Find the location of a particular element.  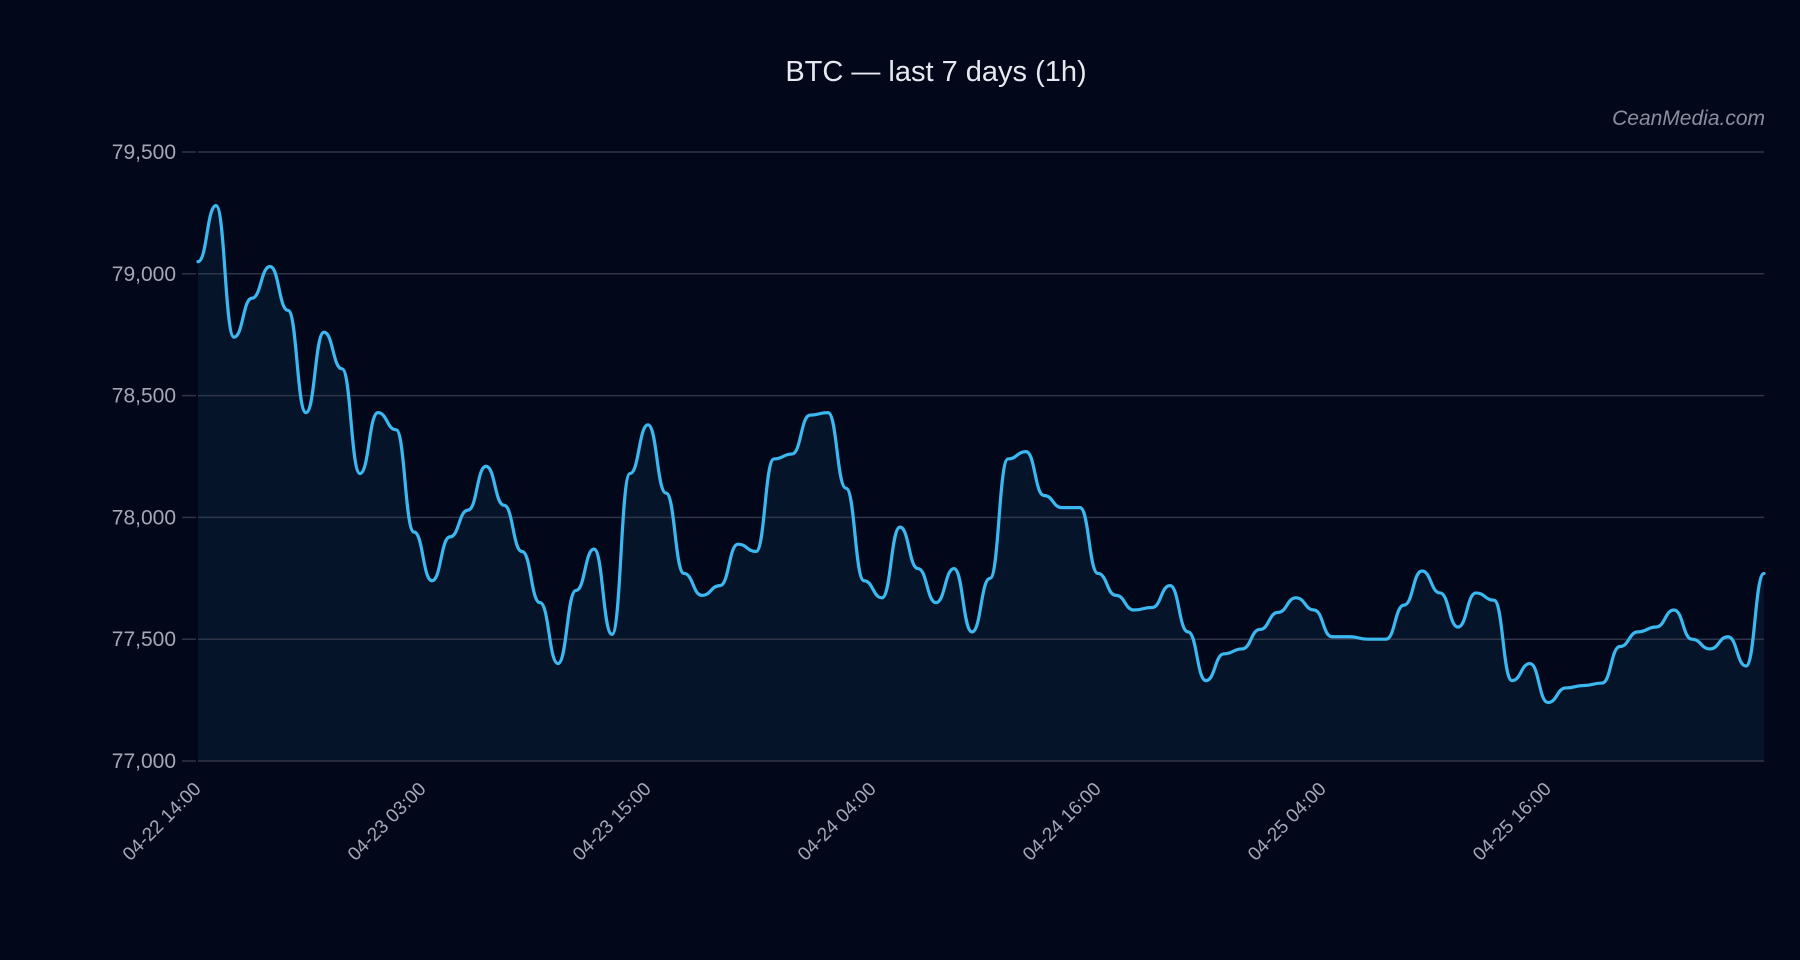

y-tick-label: 77,000 is located at coordinates (144, 761).